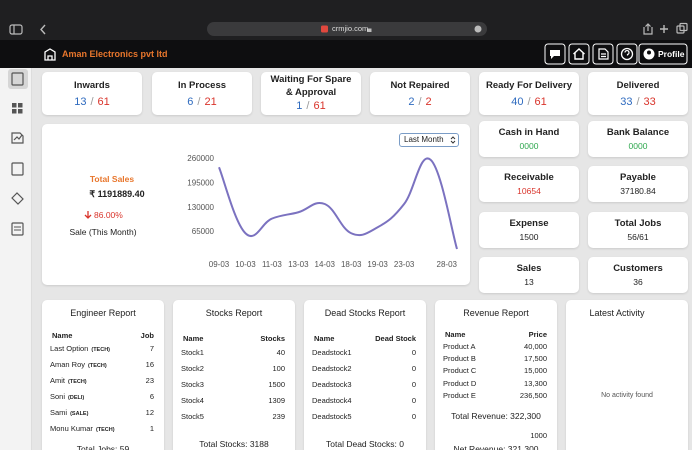  What do you see at coordinates (638, 132) in the screenshot?
I see `info-card-title: Bank Balance` at bounding box center [638, 132].